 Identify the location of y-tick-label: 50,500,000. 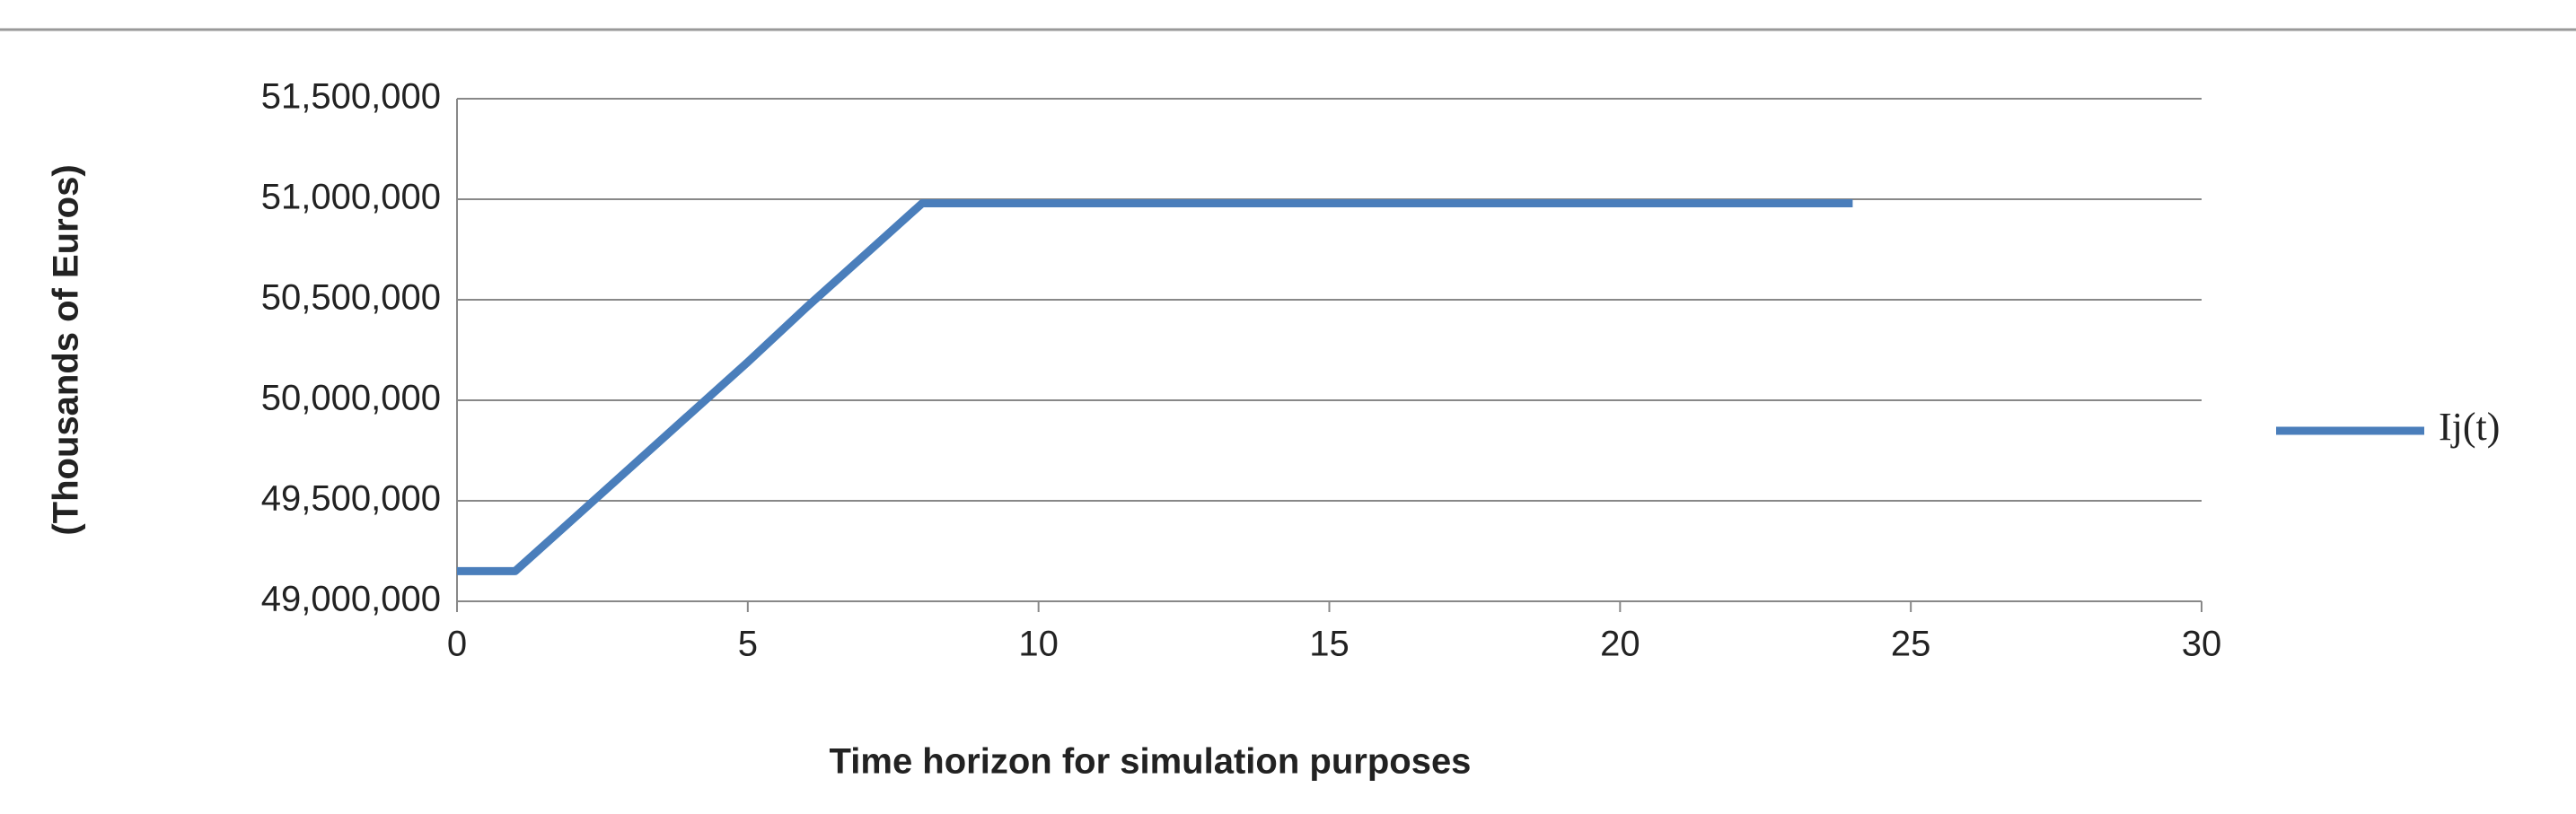
(351, 298).